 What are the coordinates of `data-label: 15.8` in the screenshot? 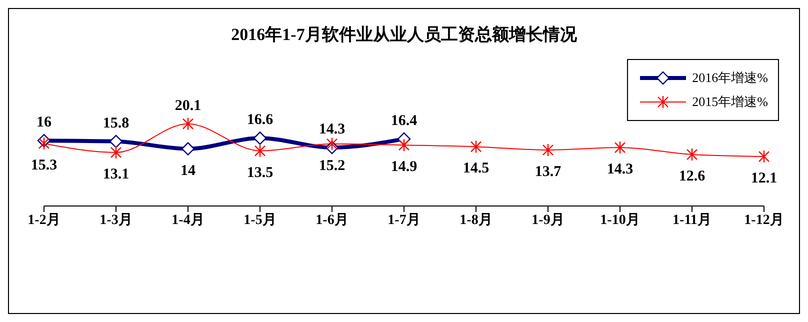 It's located at (116, 123).